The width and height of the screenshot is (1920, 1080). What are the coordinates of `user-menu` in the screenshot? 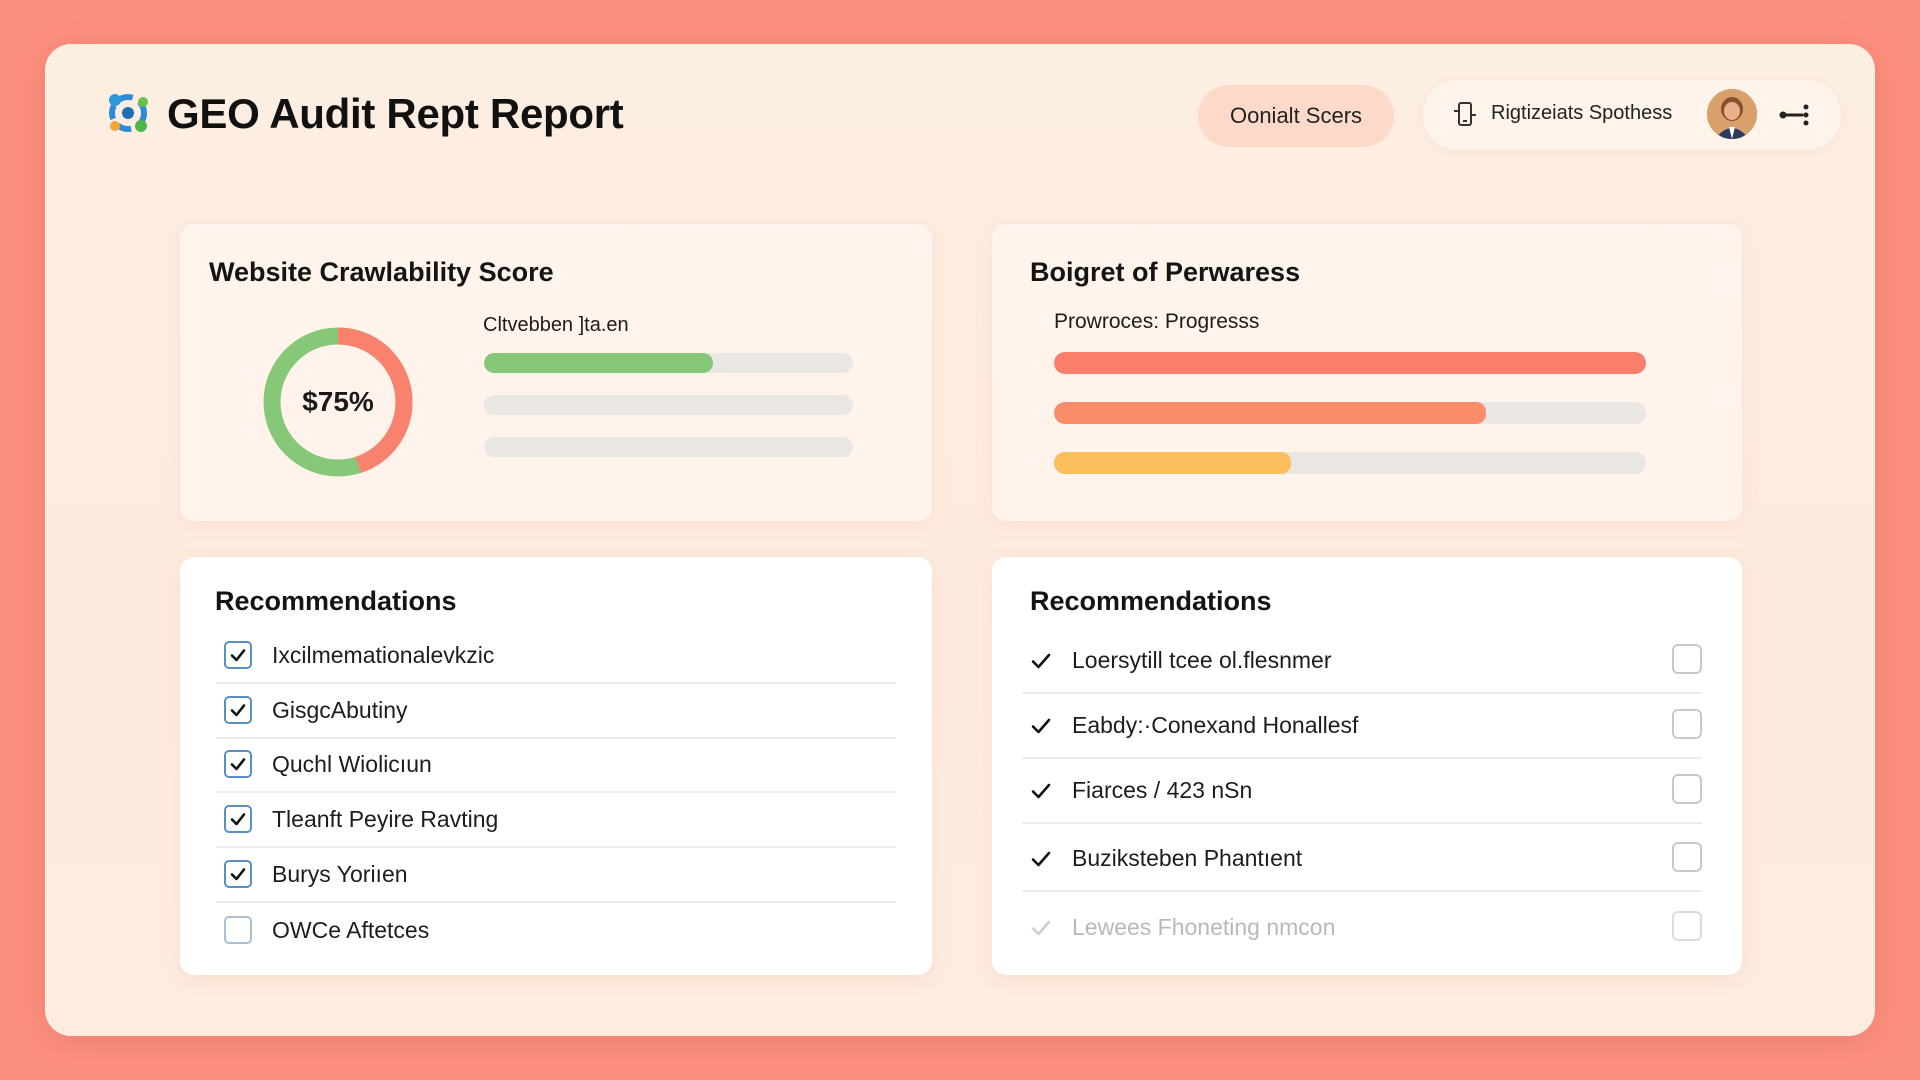 It's located at (1632, 115).